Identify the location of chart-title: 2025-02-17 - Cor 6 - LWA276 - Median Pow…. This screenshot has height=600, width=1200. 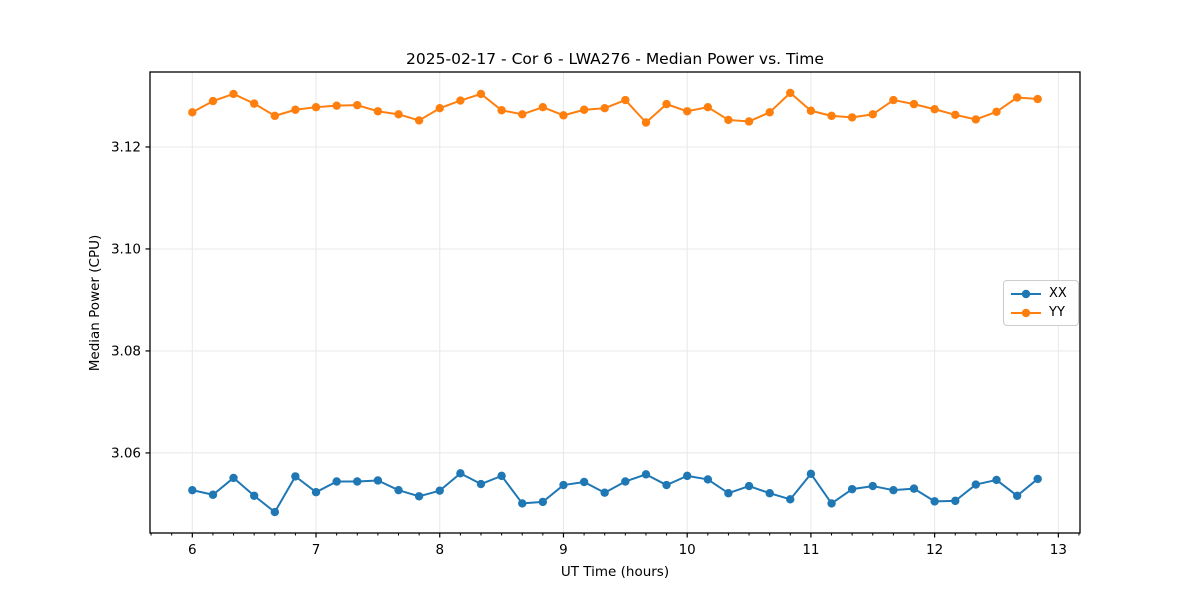
(615, 59).